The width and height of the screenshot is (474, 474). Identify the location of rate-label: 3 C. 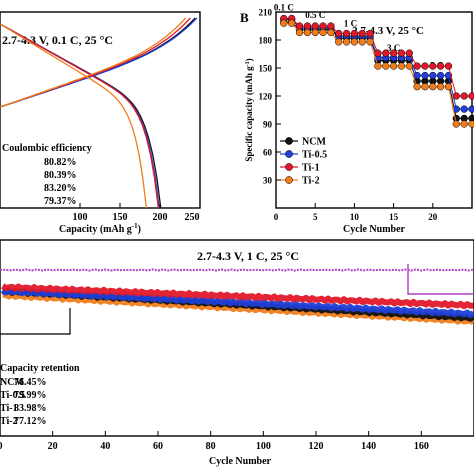
(393, 48).